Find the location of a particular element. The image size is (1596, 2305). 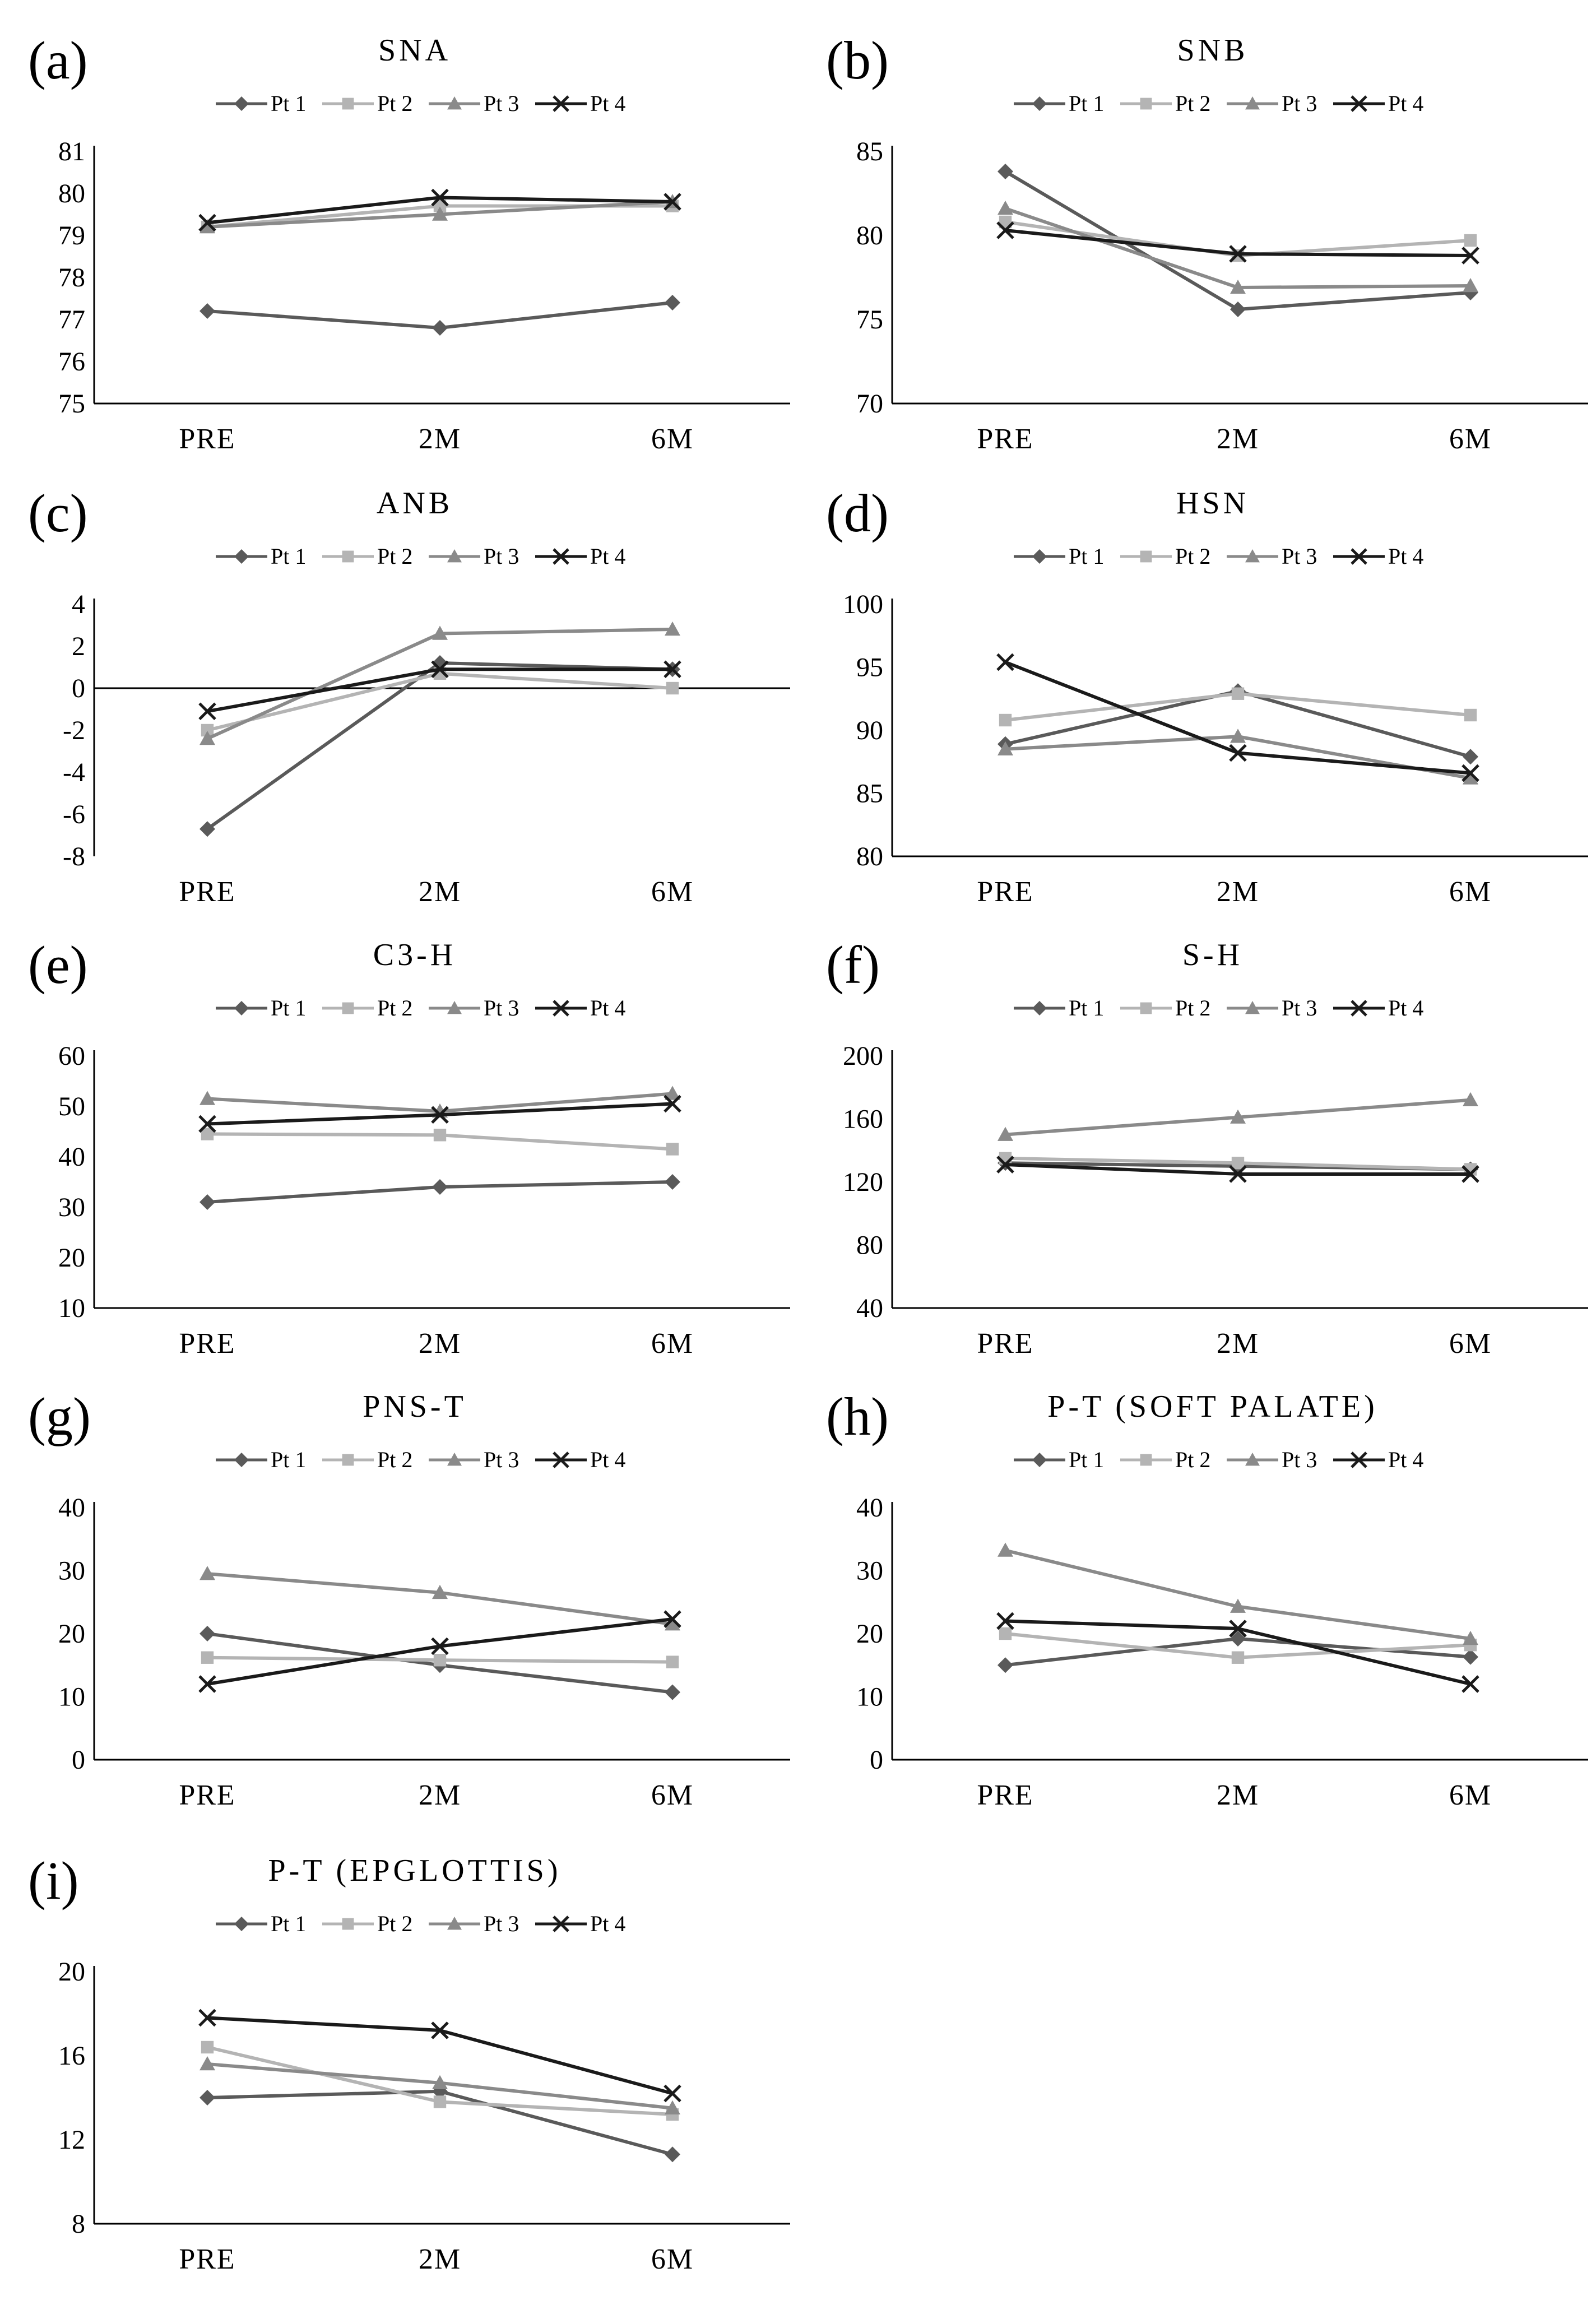

y-tick-label: 76 is located at coordinates (71, 362).